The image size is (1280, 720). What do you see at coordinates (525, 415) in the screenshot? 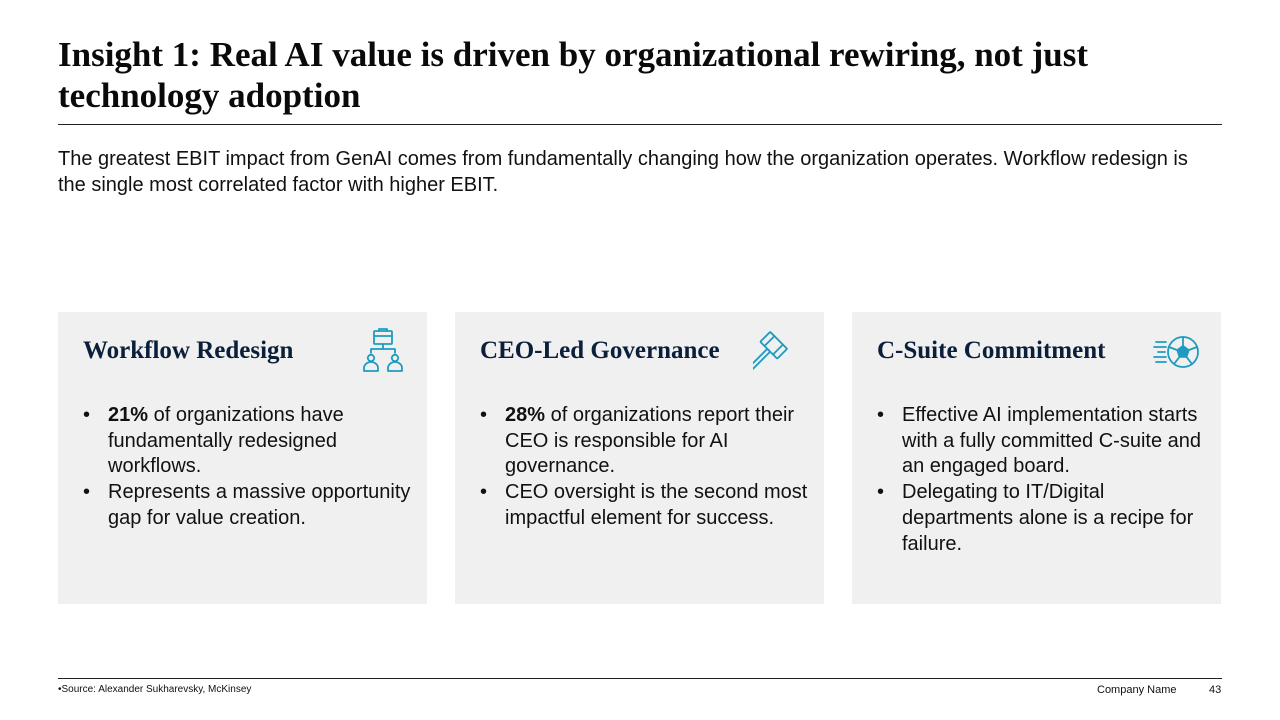
I see `bullet-highlight: 28%` at bounding box center [525, 415].